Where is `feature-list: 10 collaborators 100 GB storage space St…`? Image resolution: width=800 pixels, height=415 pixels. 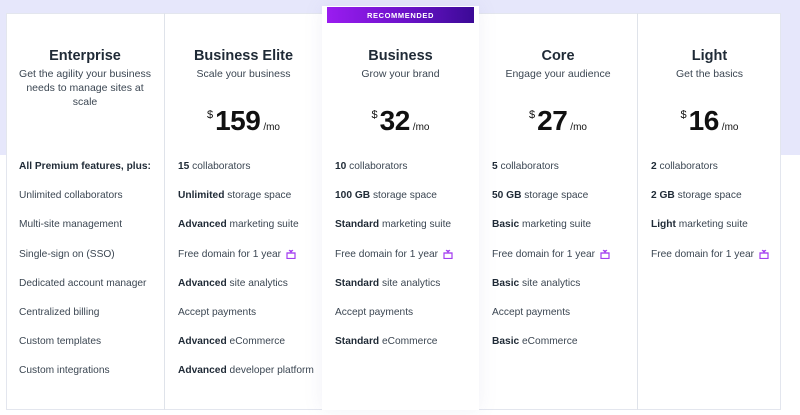 feature-list: 10 collaborators 100 GB storage space St… is located at coordinates (404, 262).